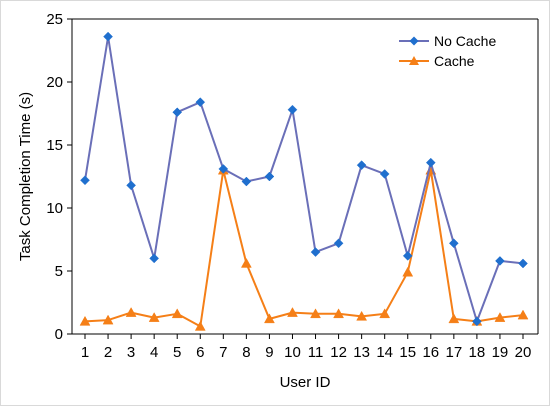 The image size is (550, 410). I want to click on x-tick-label: 8, so click(246, 352).